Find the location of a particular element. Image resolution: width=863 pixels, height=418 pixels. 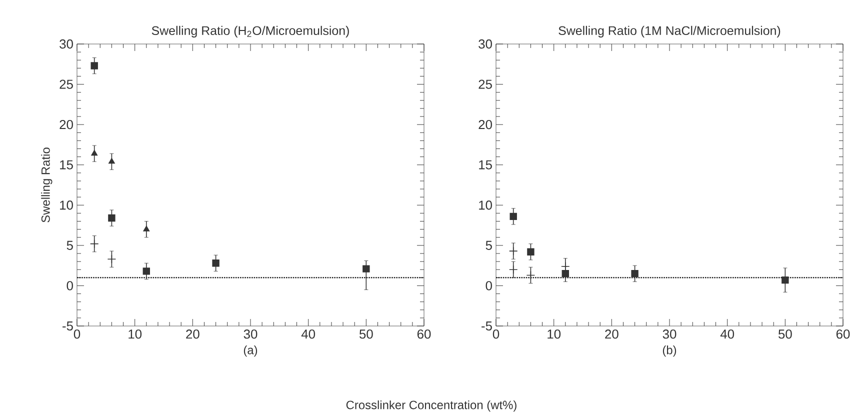

x-axis-title: (a) is located at coordinates (251, 351).